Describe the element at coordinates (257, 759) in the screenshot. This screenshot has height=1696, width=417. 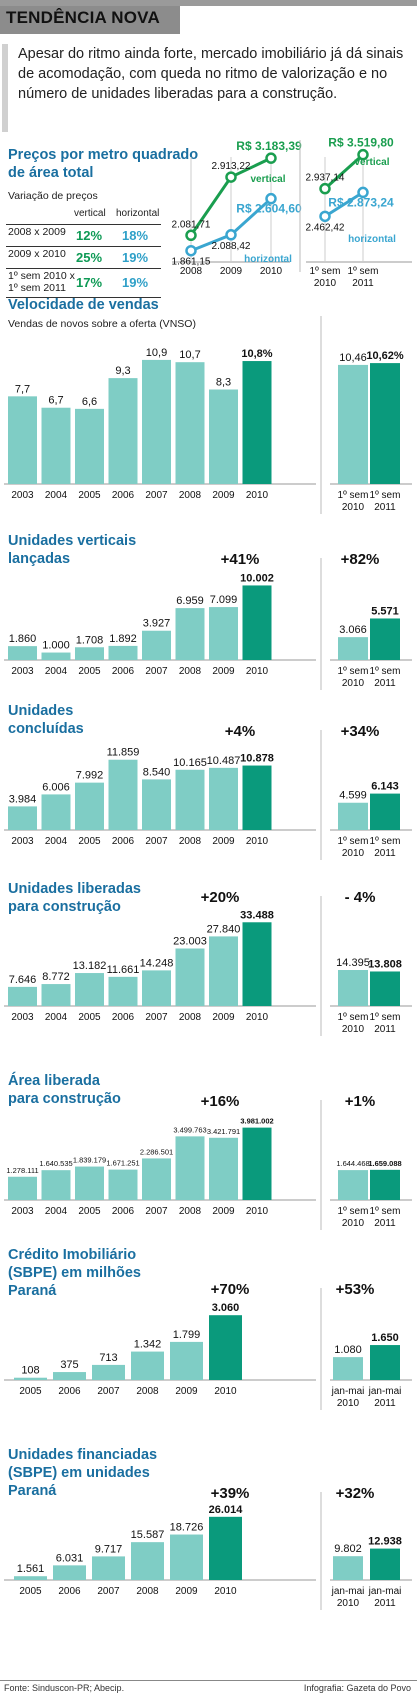
I see `bar-value-label: 10.878` at that location.